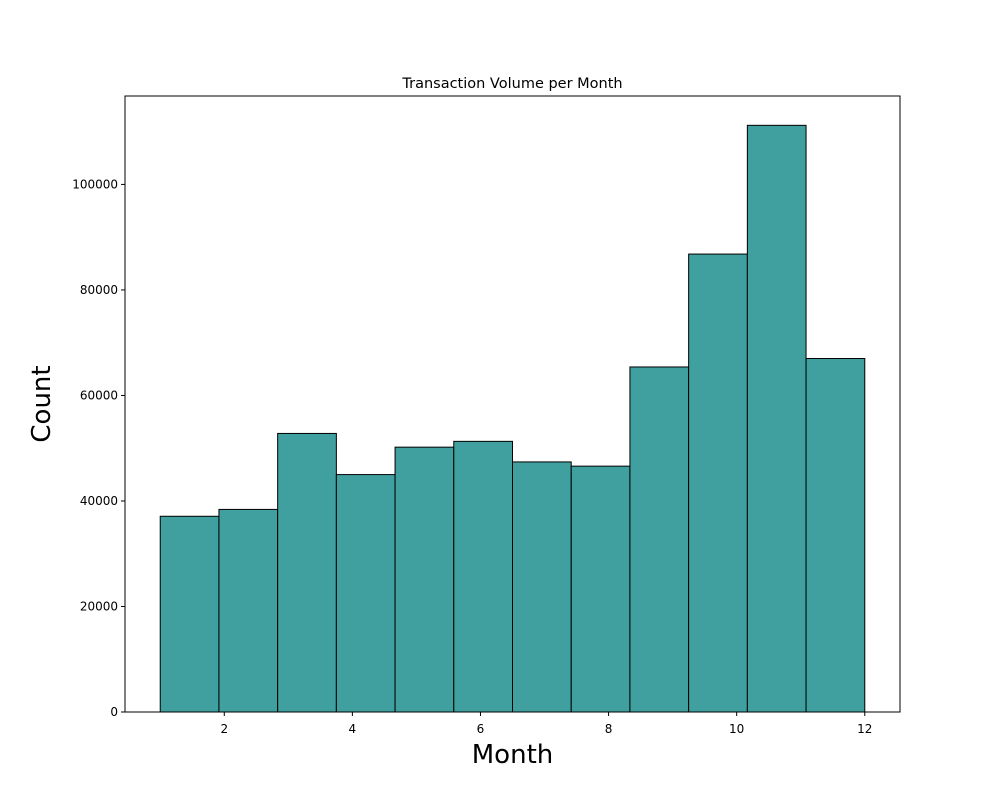 This screenshot has width=1000, height=800. What do you see at coordinates (98, 448) in the screenshot?
I see `y-axis-ticks: 0 20000 40000 60000 80000 100000` at bounding box center [98, 448].